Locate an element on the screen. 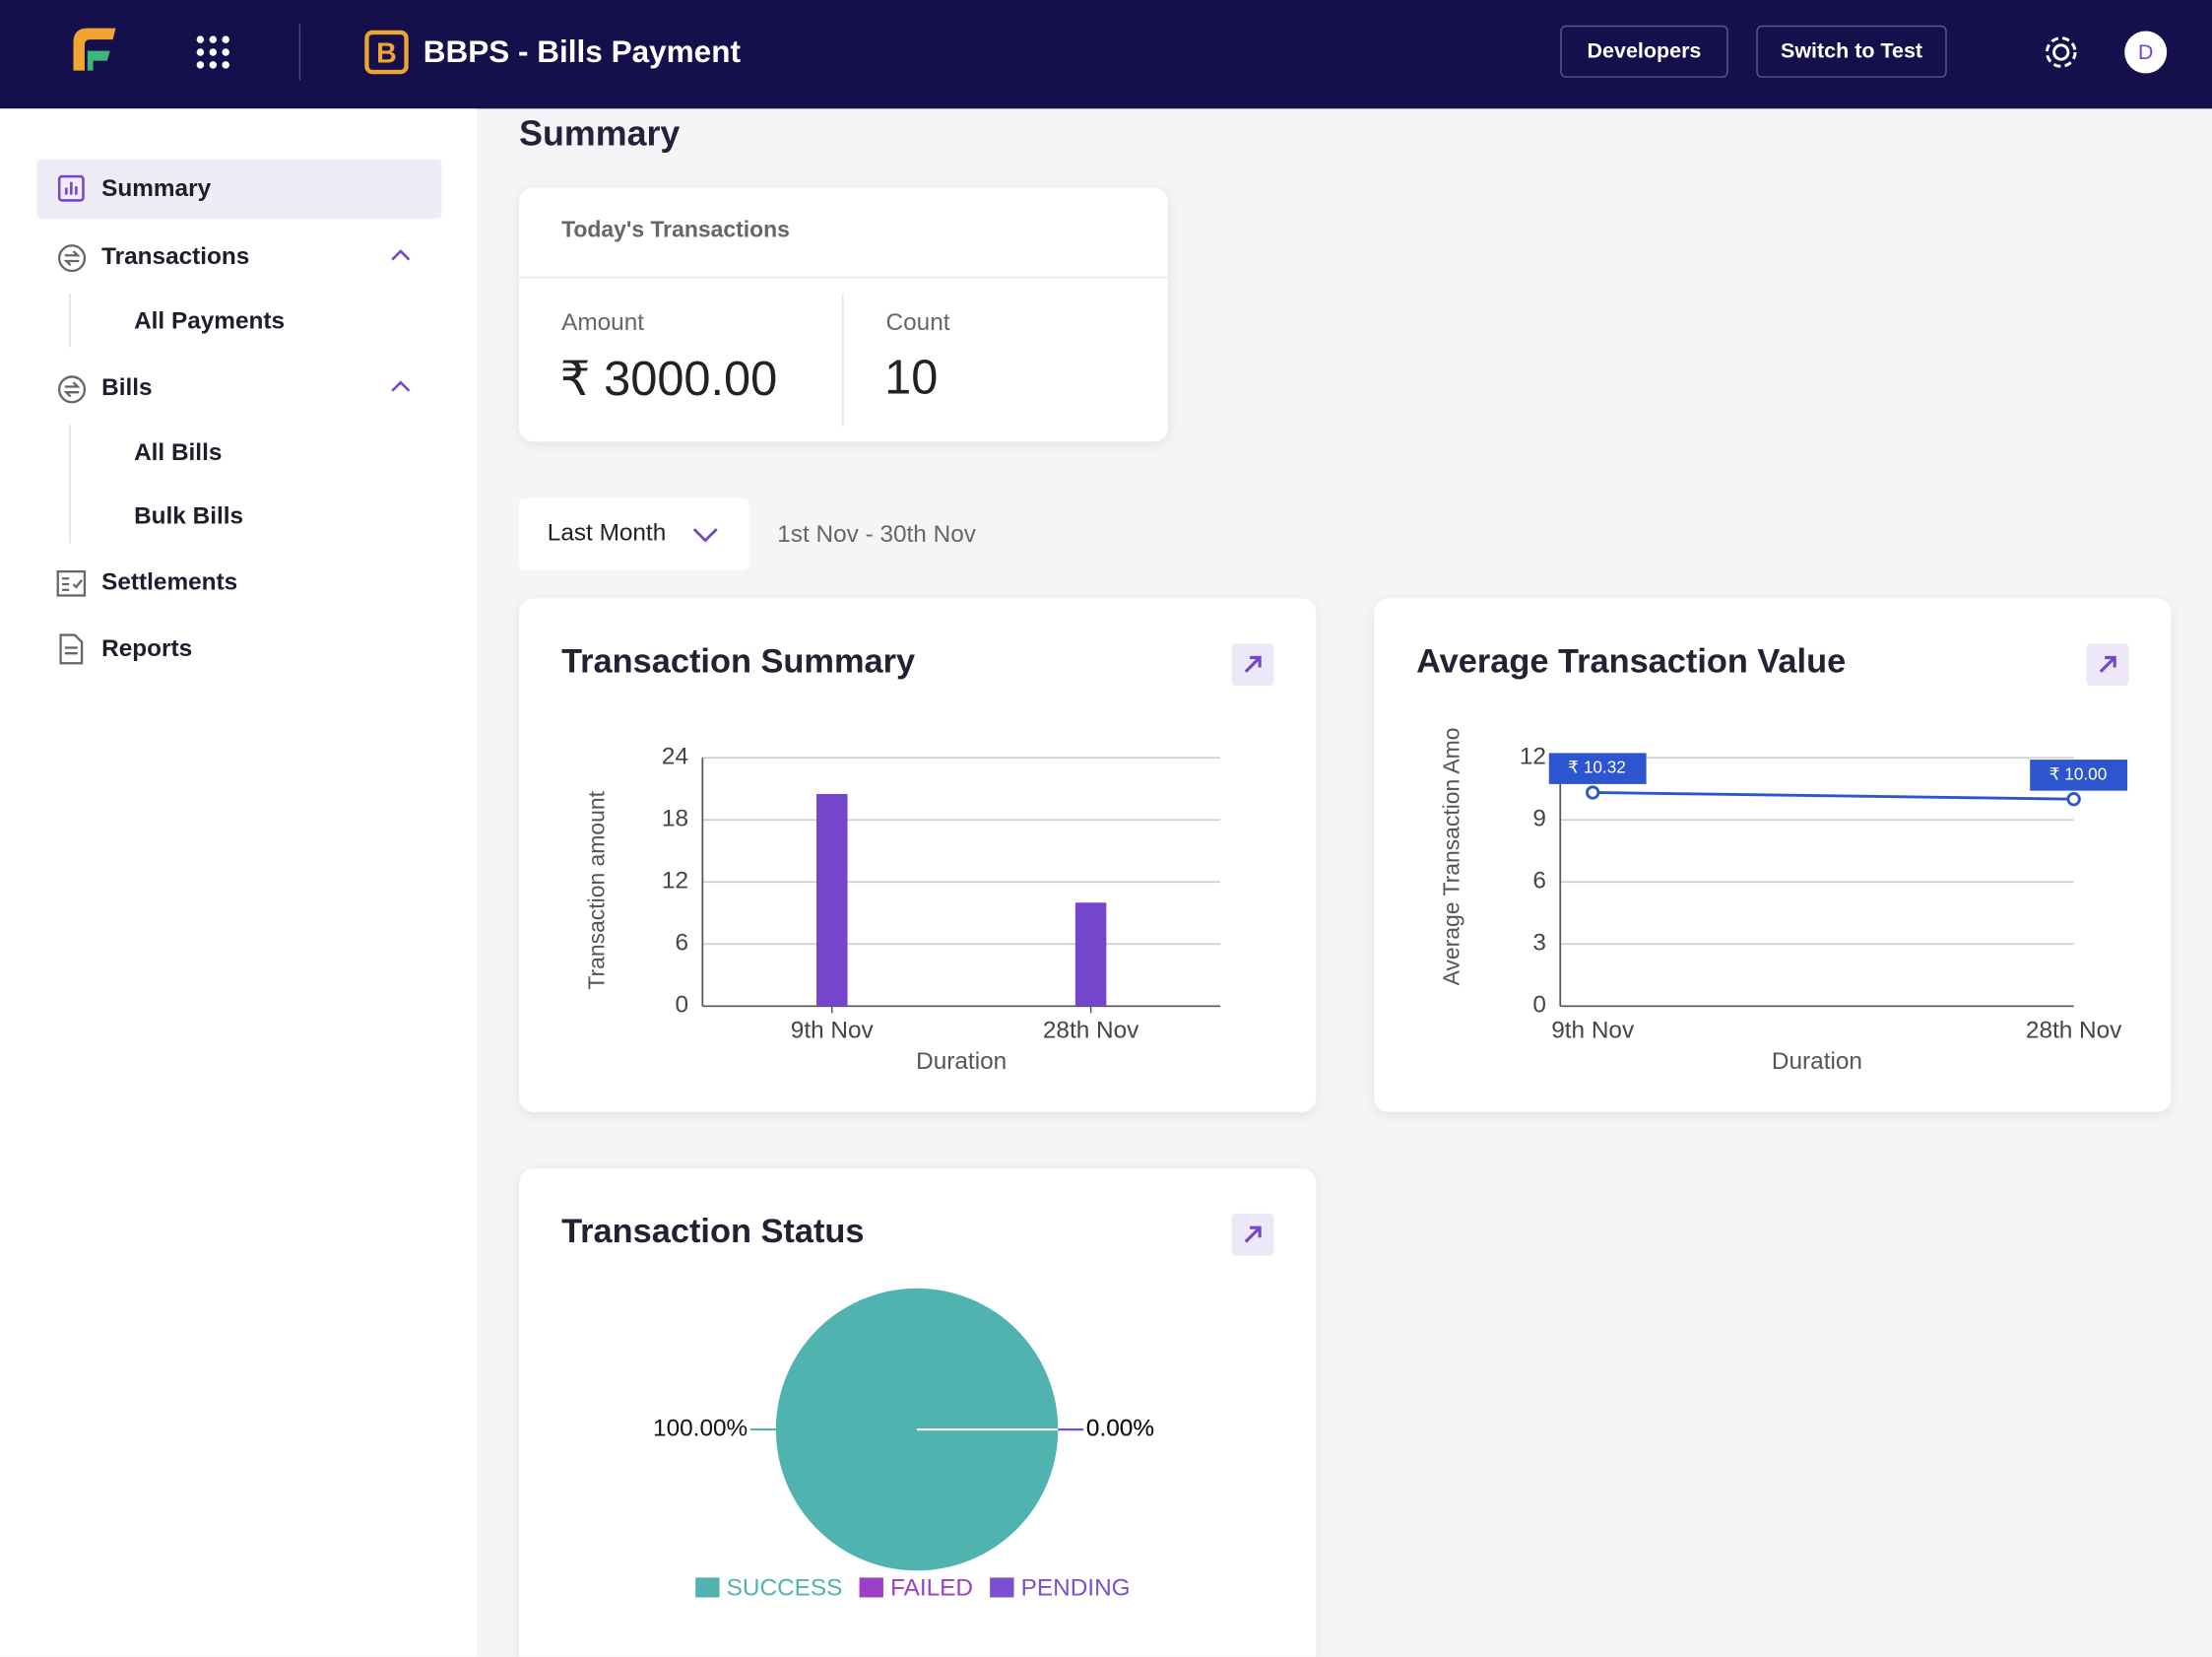 The width and height of the screenshot is (2212, 1657). nav-subitem: All Bills is located at coordinates (178, 452).